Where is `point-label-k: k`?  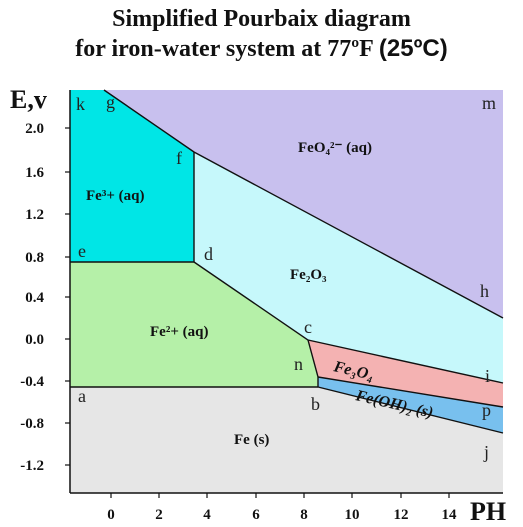 point-label-k: k is located at coordinates (80, 104).